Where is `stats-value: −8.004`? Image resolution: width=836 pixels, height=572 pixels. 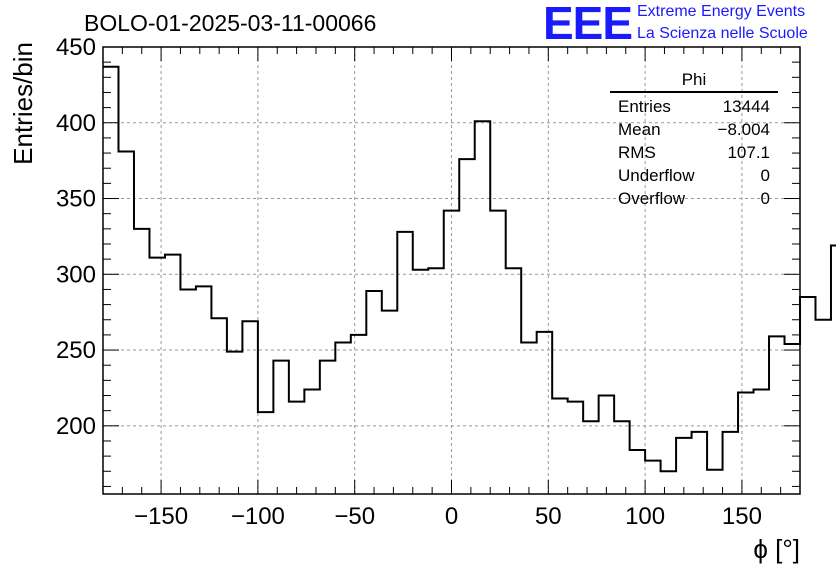
stats-value: −8.004 is located at coordinates (743, 129).